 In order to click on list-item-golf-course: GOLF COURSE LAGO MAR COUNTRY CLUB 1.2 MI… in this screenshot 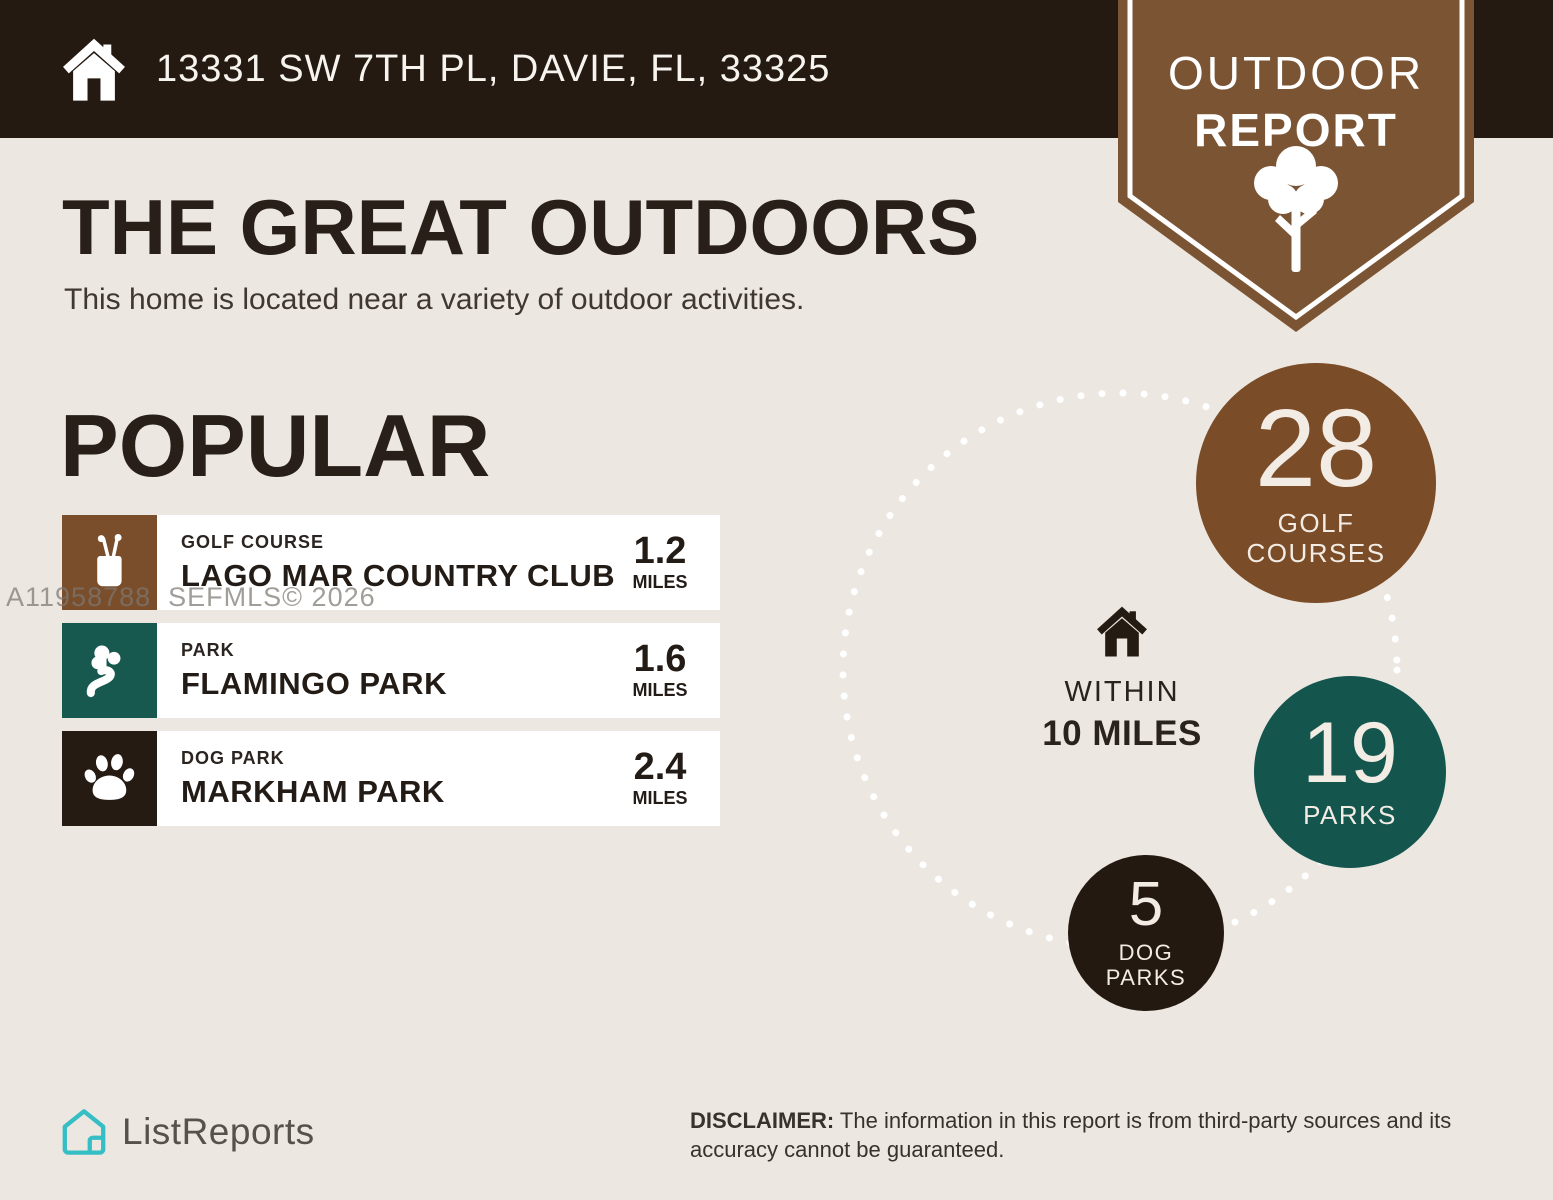, I will do `click(391, 562)`.